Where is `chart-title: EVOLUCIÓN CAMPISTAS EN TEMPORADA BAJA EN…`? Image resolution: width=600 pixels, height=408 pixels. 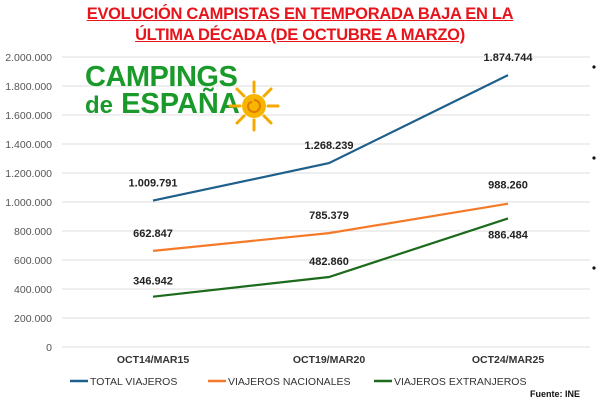 chart-title: EVOLUCIÓN CAMPISTAS EN TEMPORADA BAJA EN… is located at coordinates (300, 25).